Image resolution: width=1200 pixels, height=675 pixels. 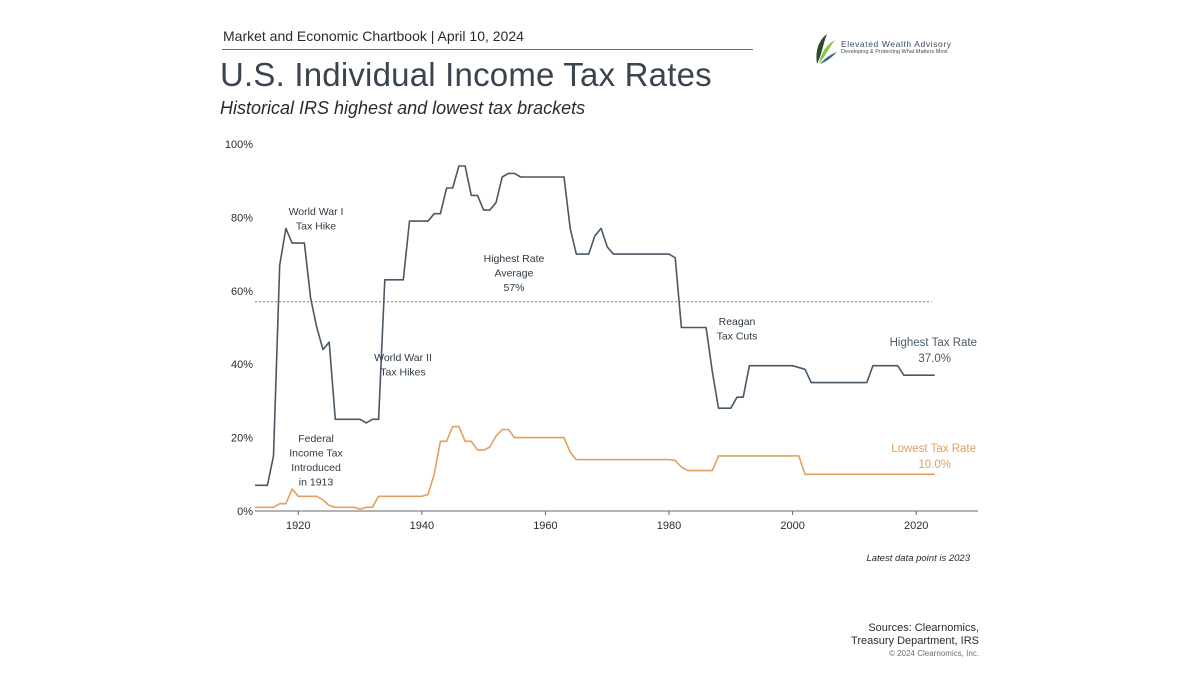 What do you see at coordinates (545, 526) in the screenshot?
I see `x-tick-label: 1960` at bounding box center [545, 526].